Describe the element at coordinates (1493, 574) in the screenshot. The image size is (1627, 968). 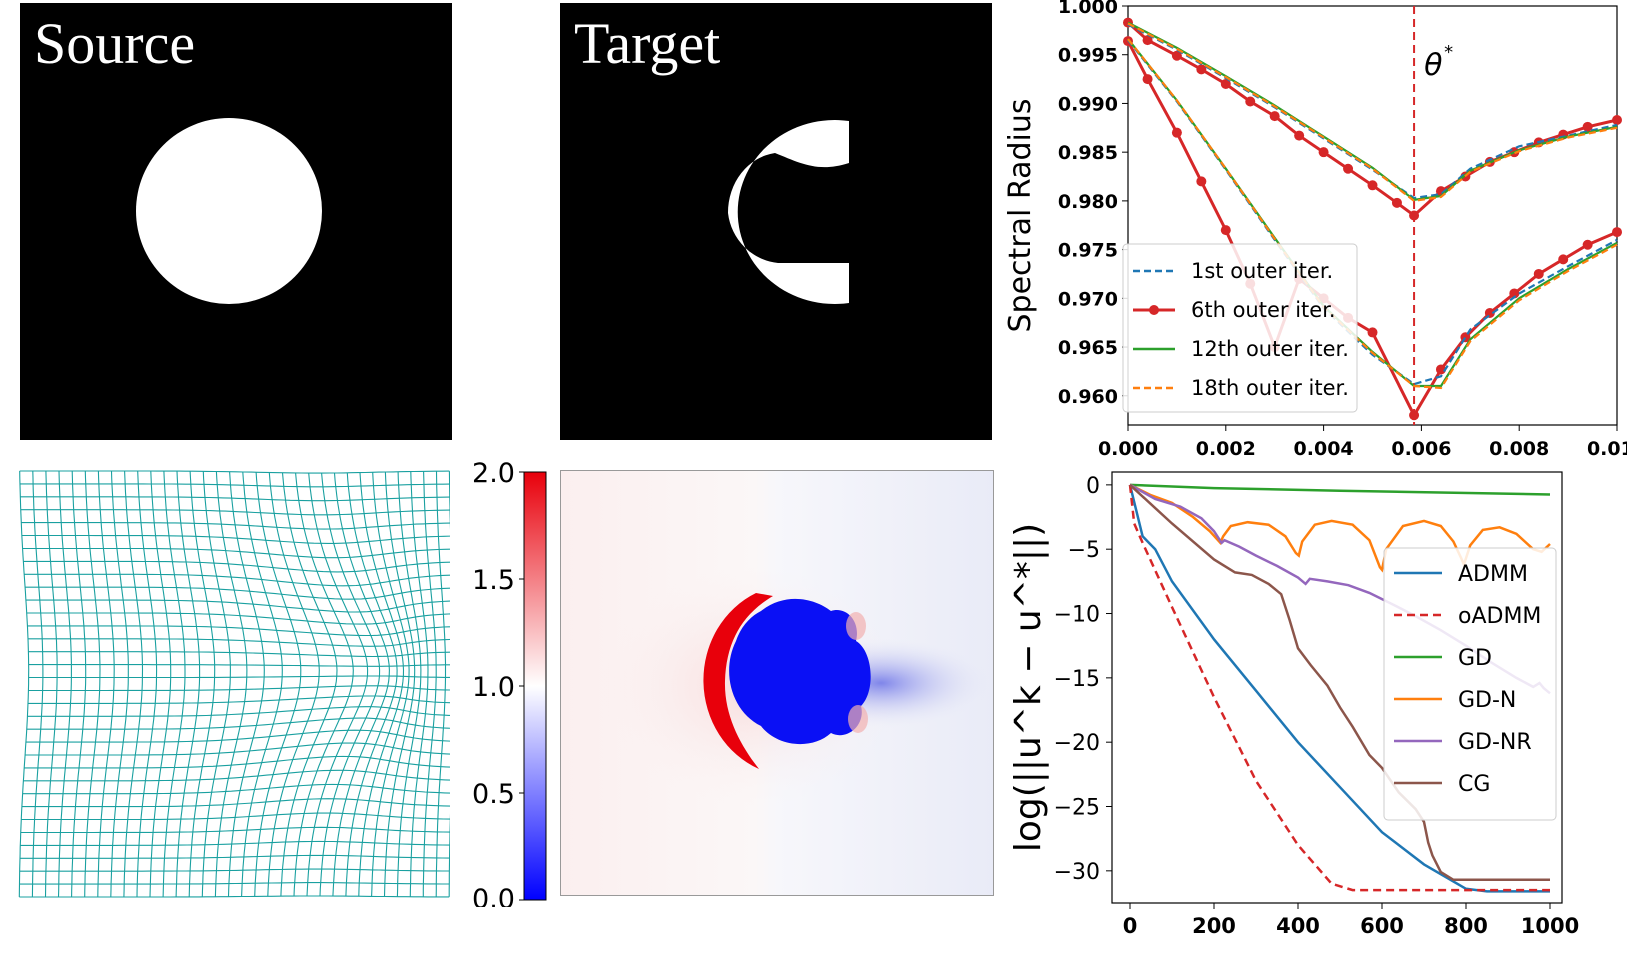
I see `legend-label: ADMM` at that location.